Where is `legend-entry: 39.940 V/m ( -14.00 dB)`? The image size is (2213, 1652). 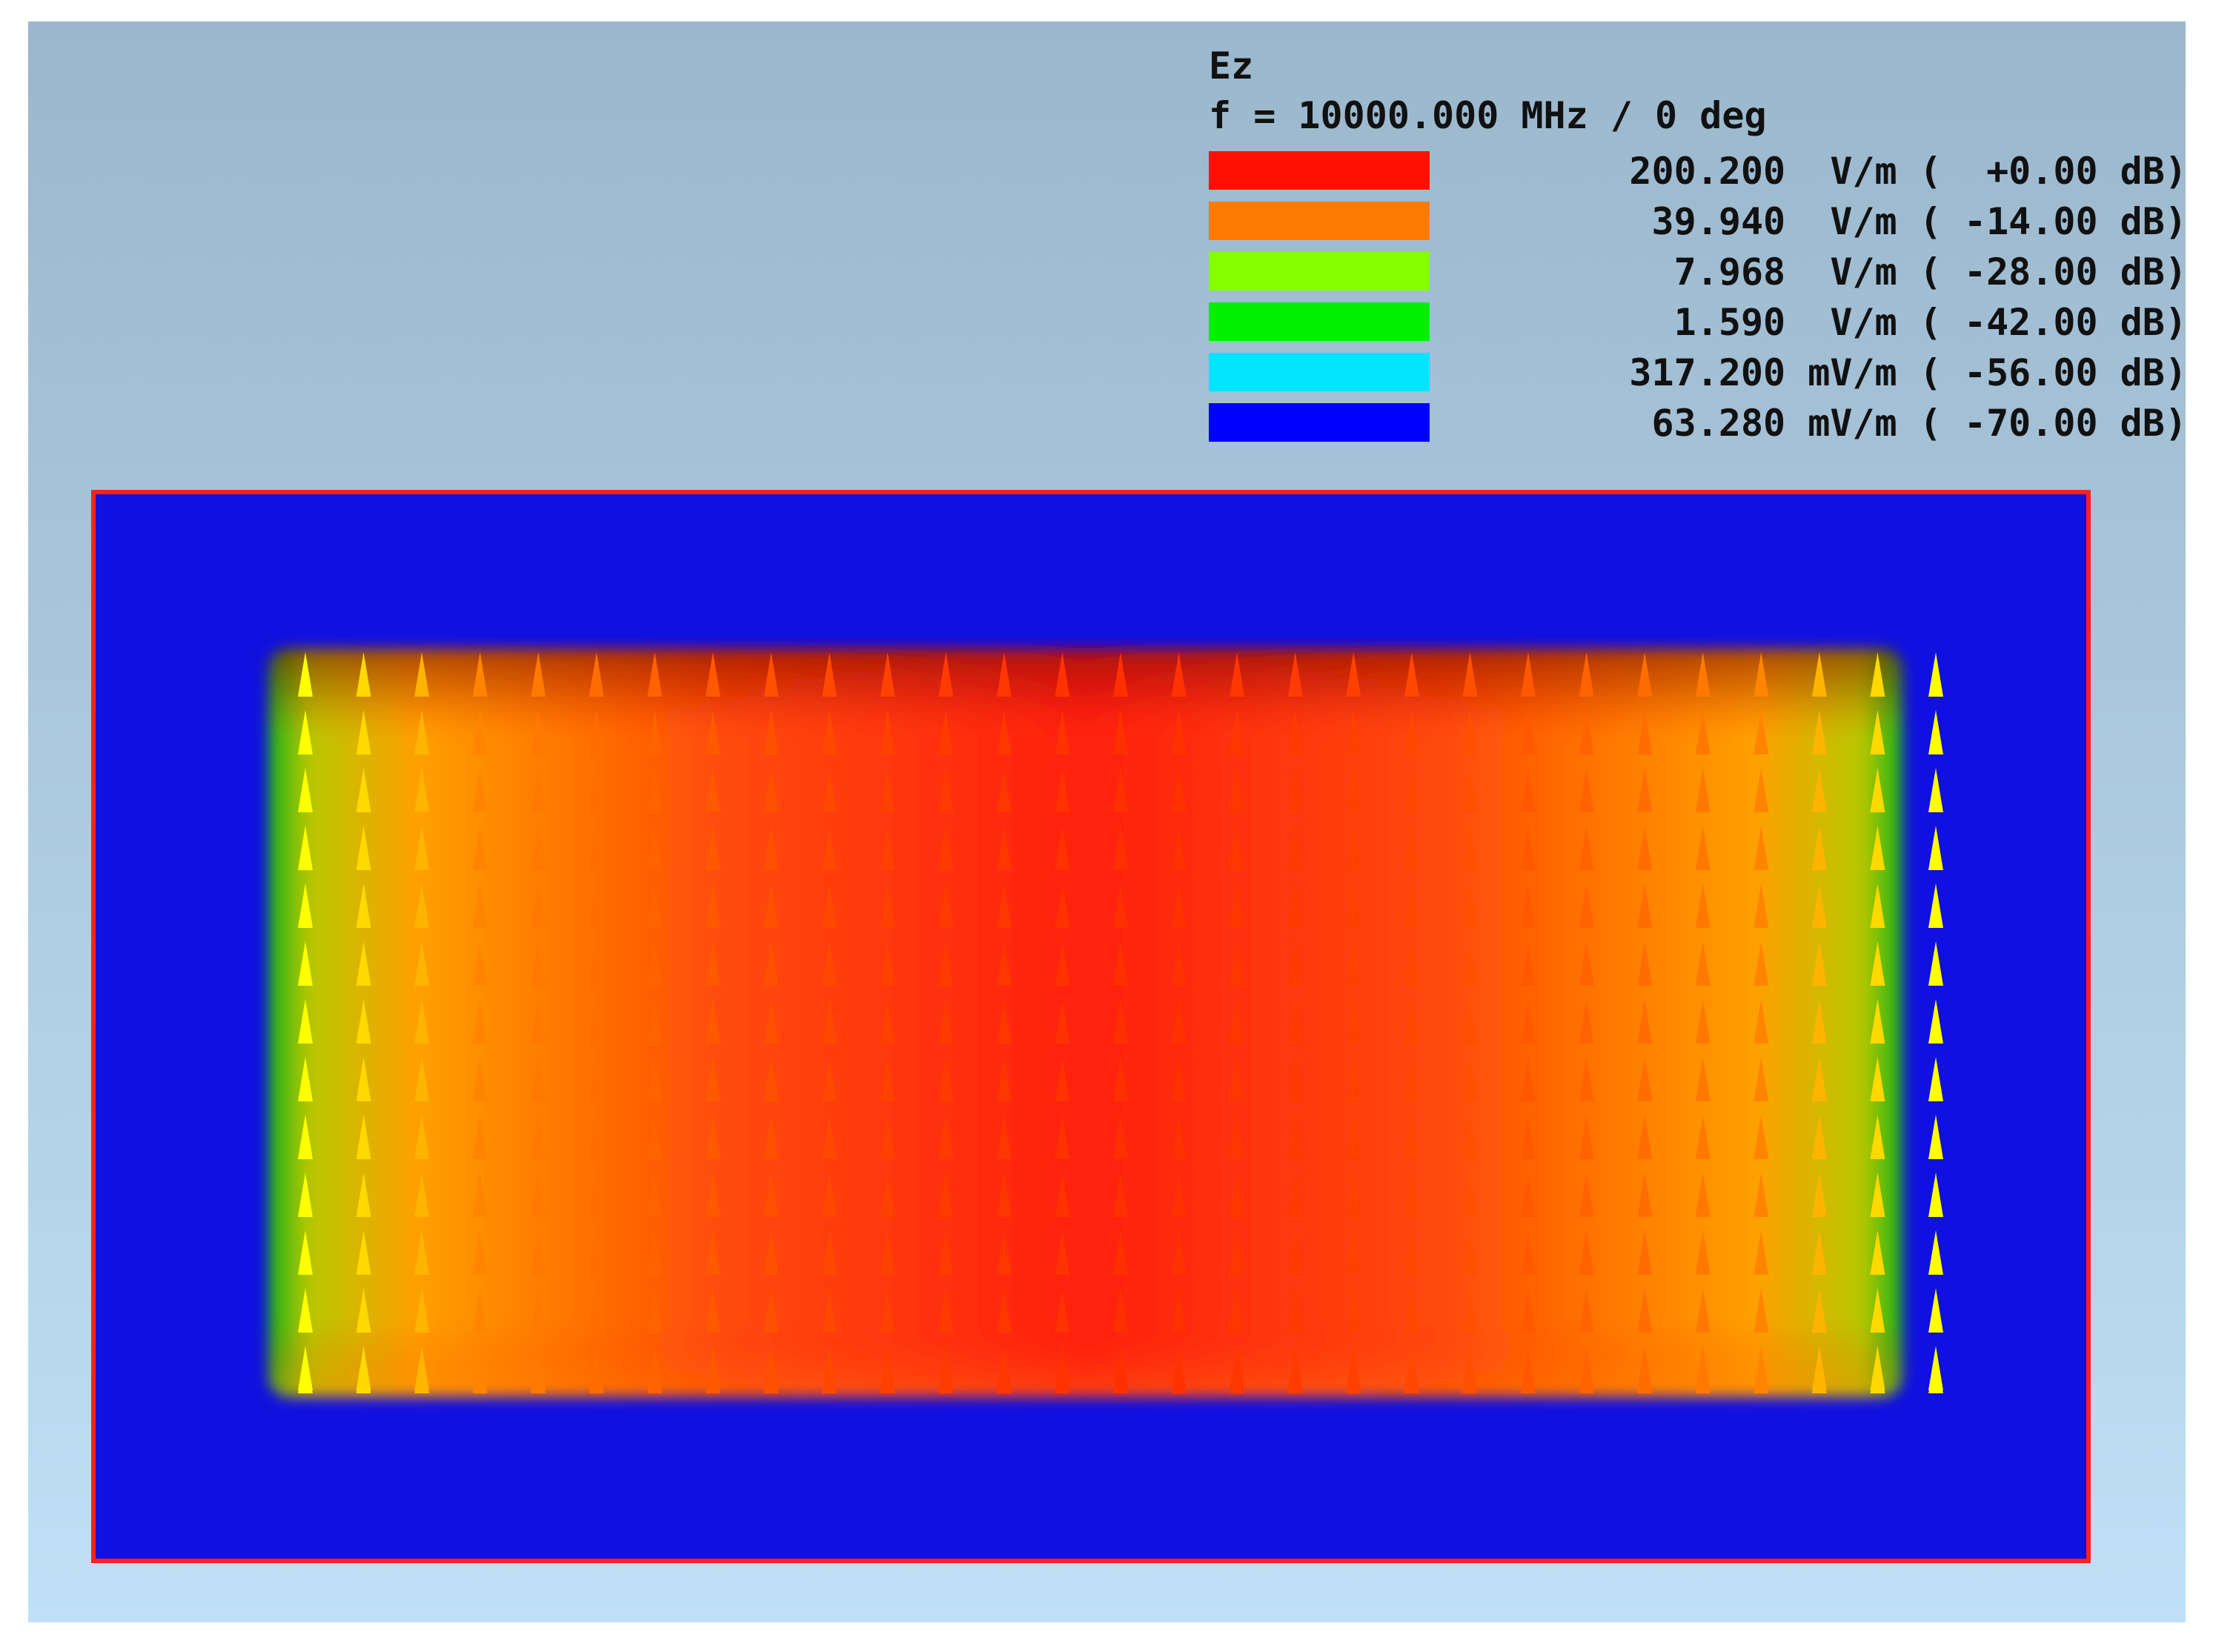
legend-entry: 39.940 V/m ( -14.00 dB) is located at coordinates (1697, 221).